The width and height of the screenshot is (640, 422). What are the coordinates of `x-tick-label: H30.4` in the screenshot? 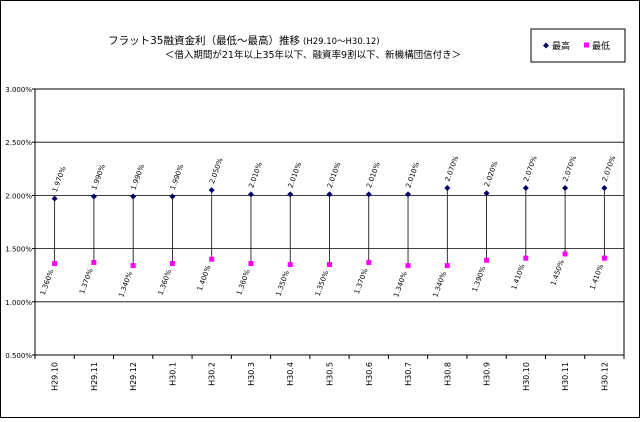 It's located at (290, 374).